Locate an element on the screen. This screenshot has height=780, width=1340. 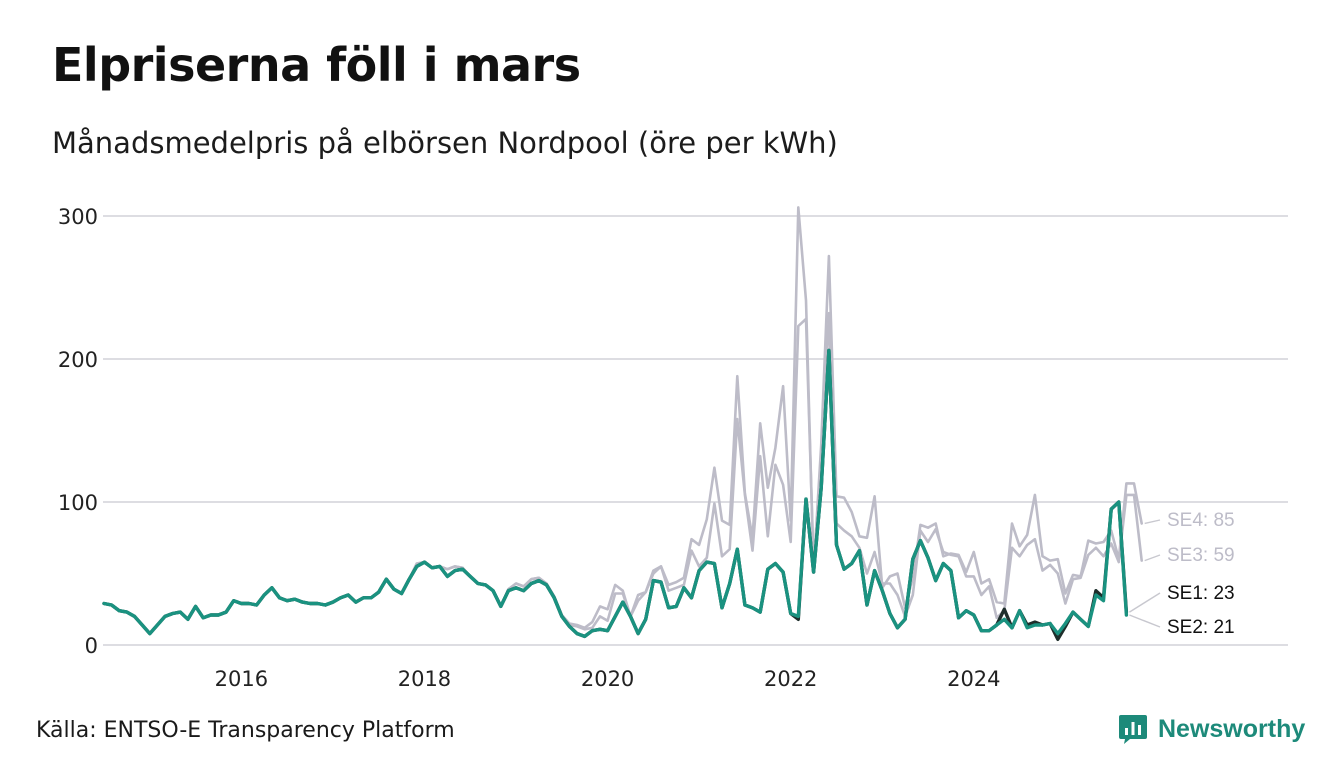
leader-line-se3 is located at coordinates (1152, 558).